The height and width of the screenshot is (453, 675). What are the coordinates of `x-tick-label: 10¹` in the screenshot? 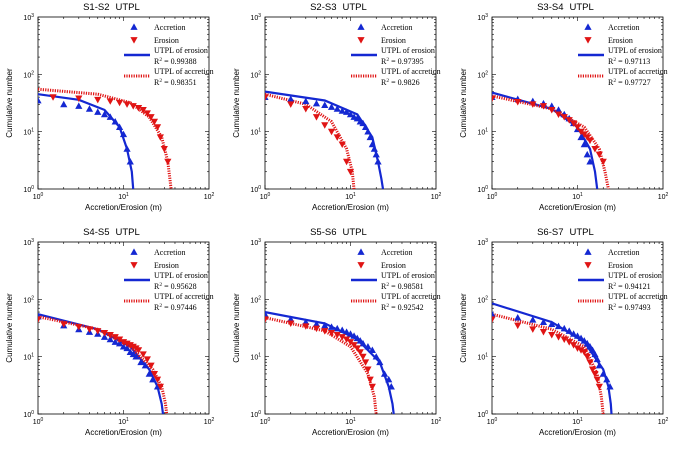 It's located at (123, 421).